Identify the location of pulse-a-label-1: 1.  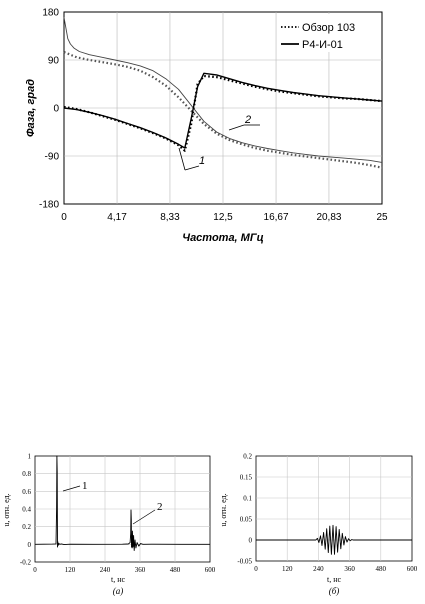
(85, 486).